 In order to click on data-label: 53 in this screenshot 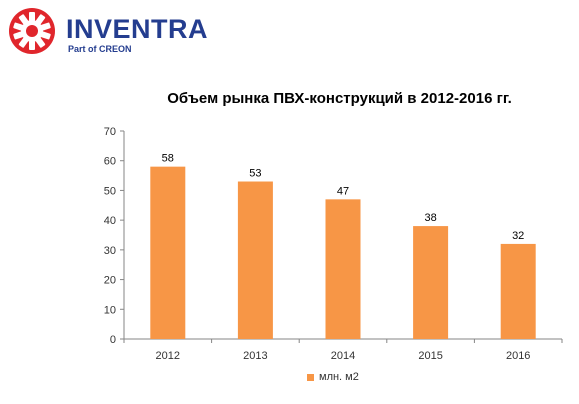, I will do `click(255, 174)`.